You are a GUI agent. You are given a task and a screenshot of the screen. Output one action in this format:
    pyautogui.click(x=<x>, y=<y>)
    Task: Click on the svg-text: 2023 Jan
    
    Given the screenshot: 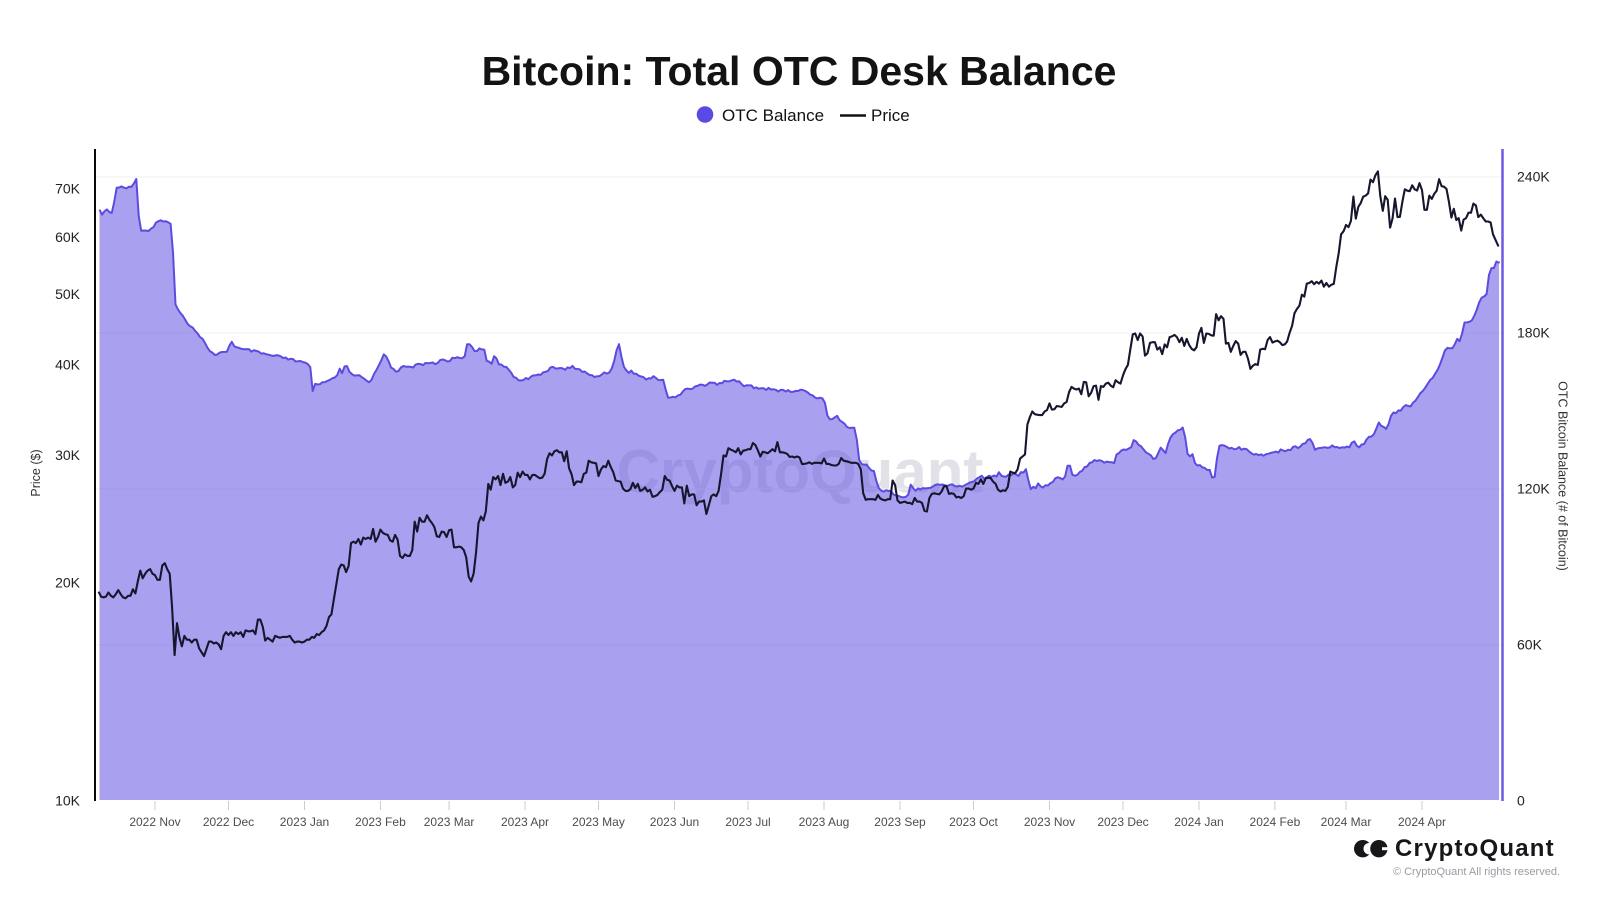 What is the action you would take?
    pyautogui.click(x=304, y=822)
    